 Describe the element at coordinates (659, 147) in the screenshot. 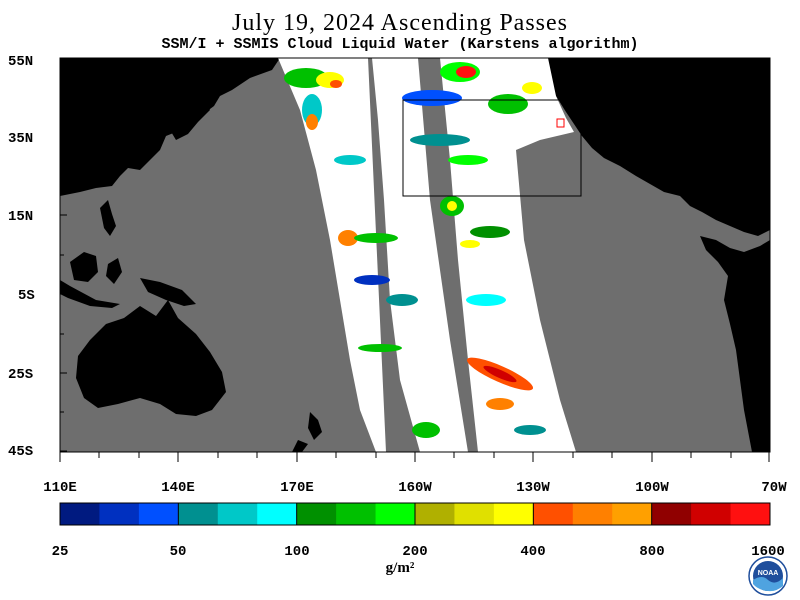

I see `land-north-america` at that location.